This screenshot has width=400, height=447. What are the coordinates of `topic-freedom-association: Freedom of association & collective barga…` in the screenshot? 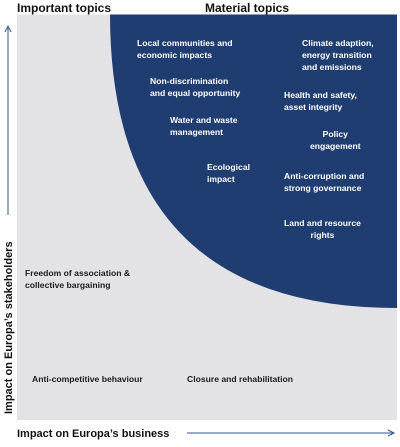 It's located at (78, 279).